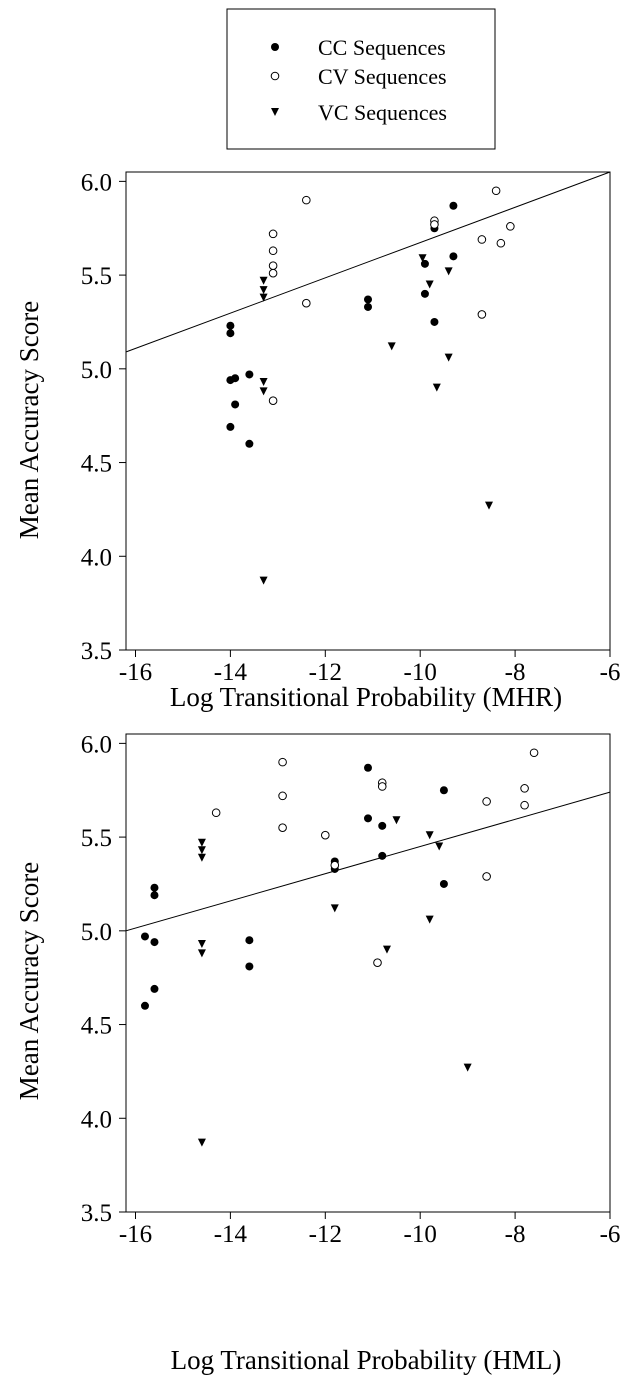  I want to click on regression-line, so click(368, 861).